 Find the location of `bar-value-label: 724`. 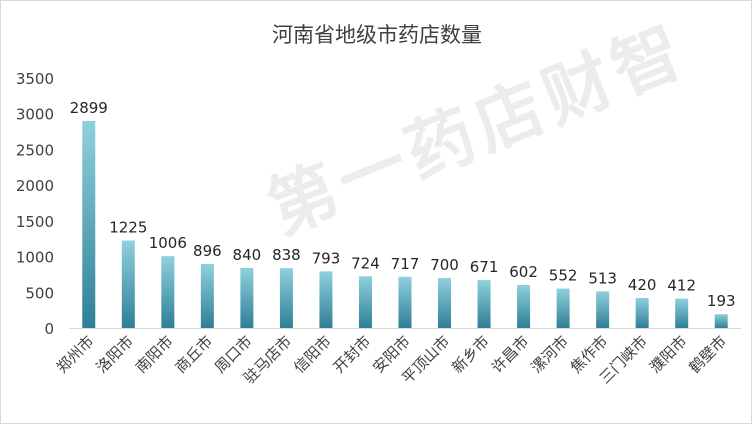

bar-value-label: 724 is located at coordinates (365, 263).